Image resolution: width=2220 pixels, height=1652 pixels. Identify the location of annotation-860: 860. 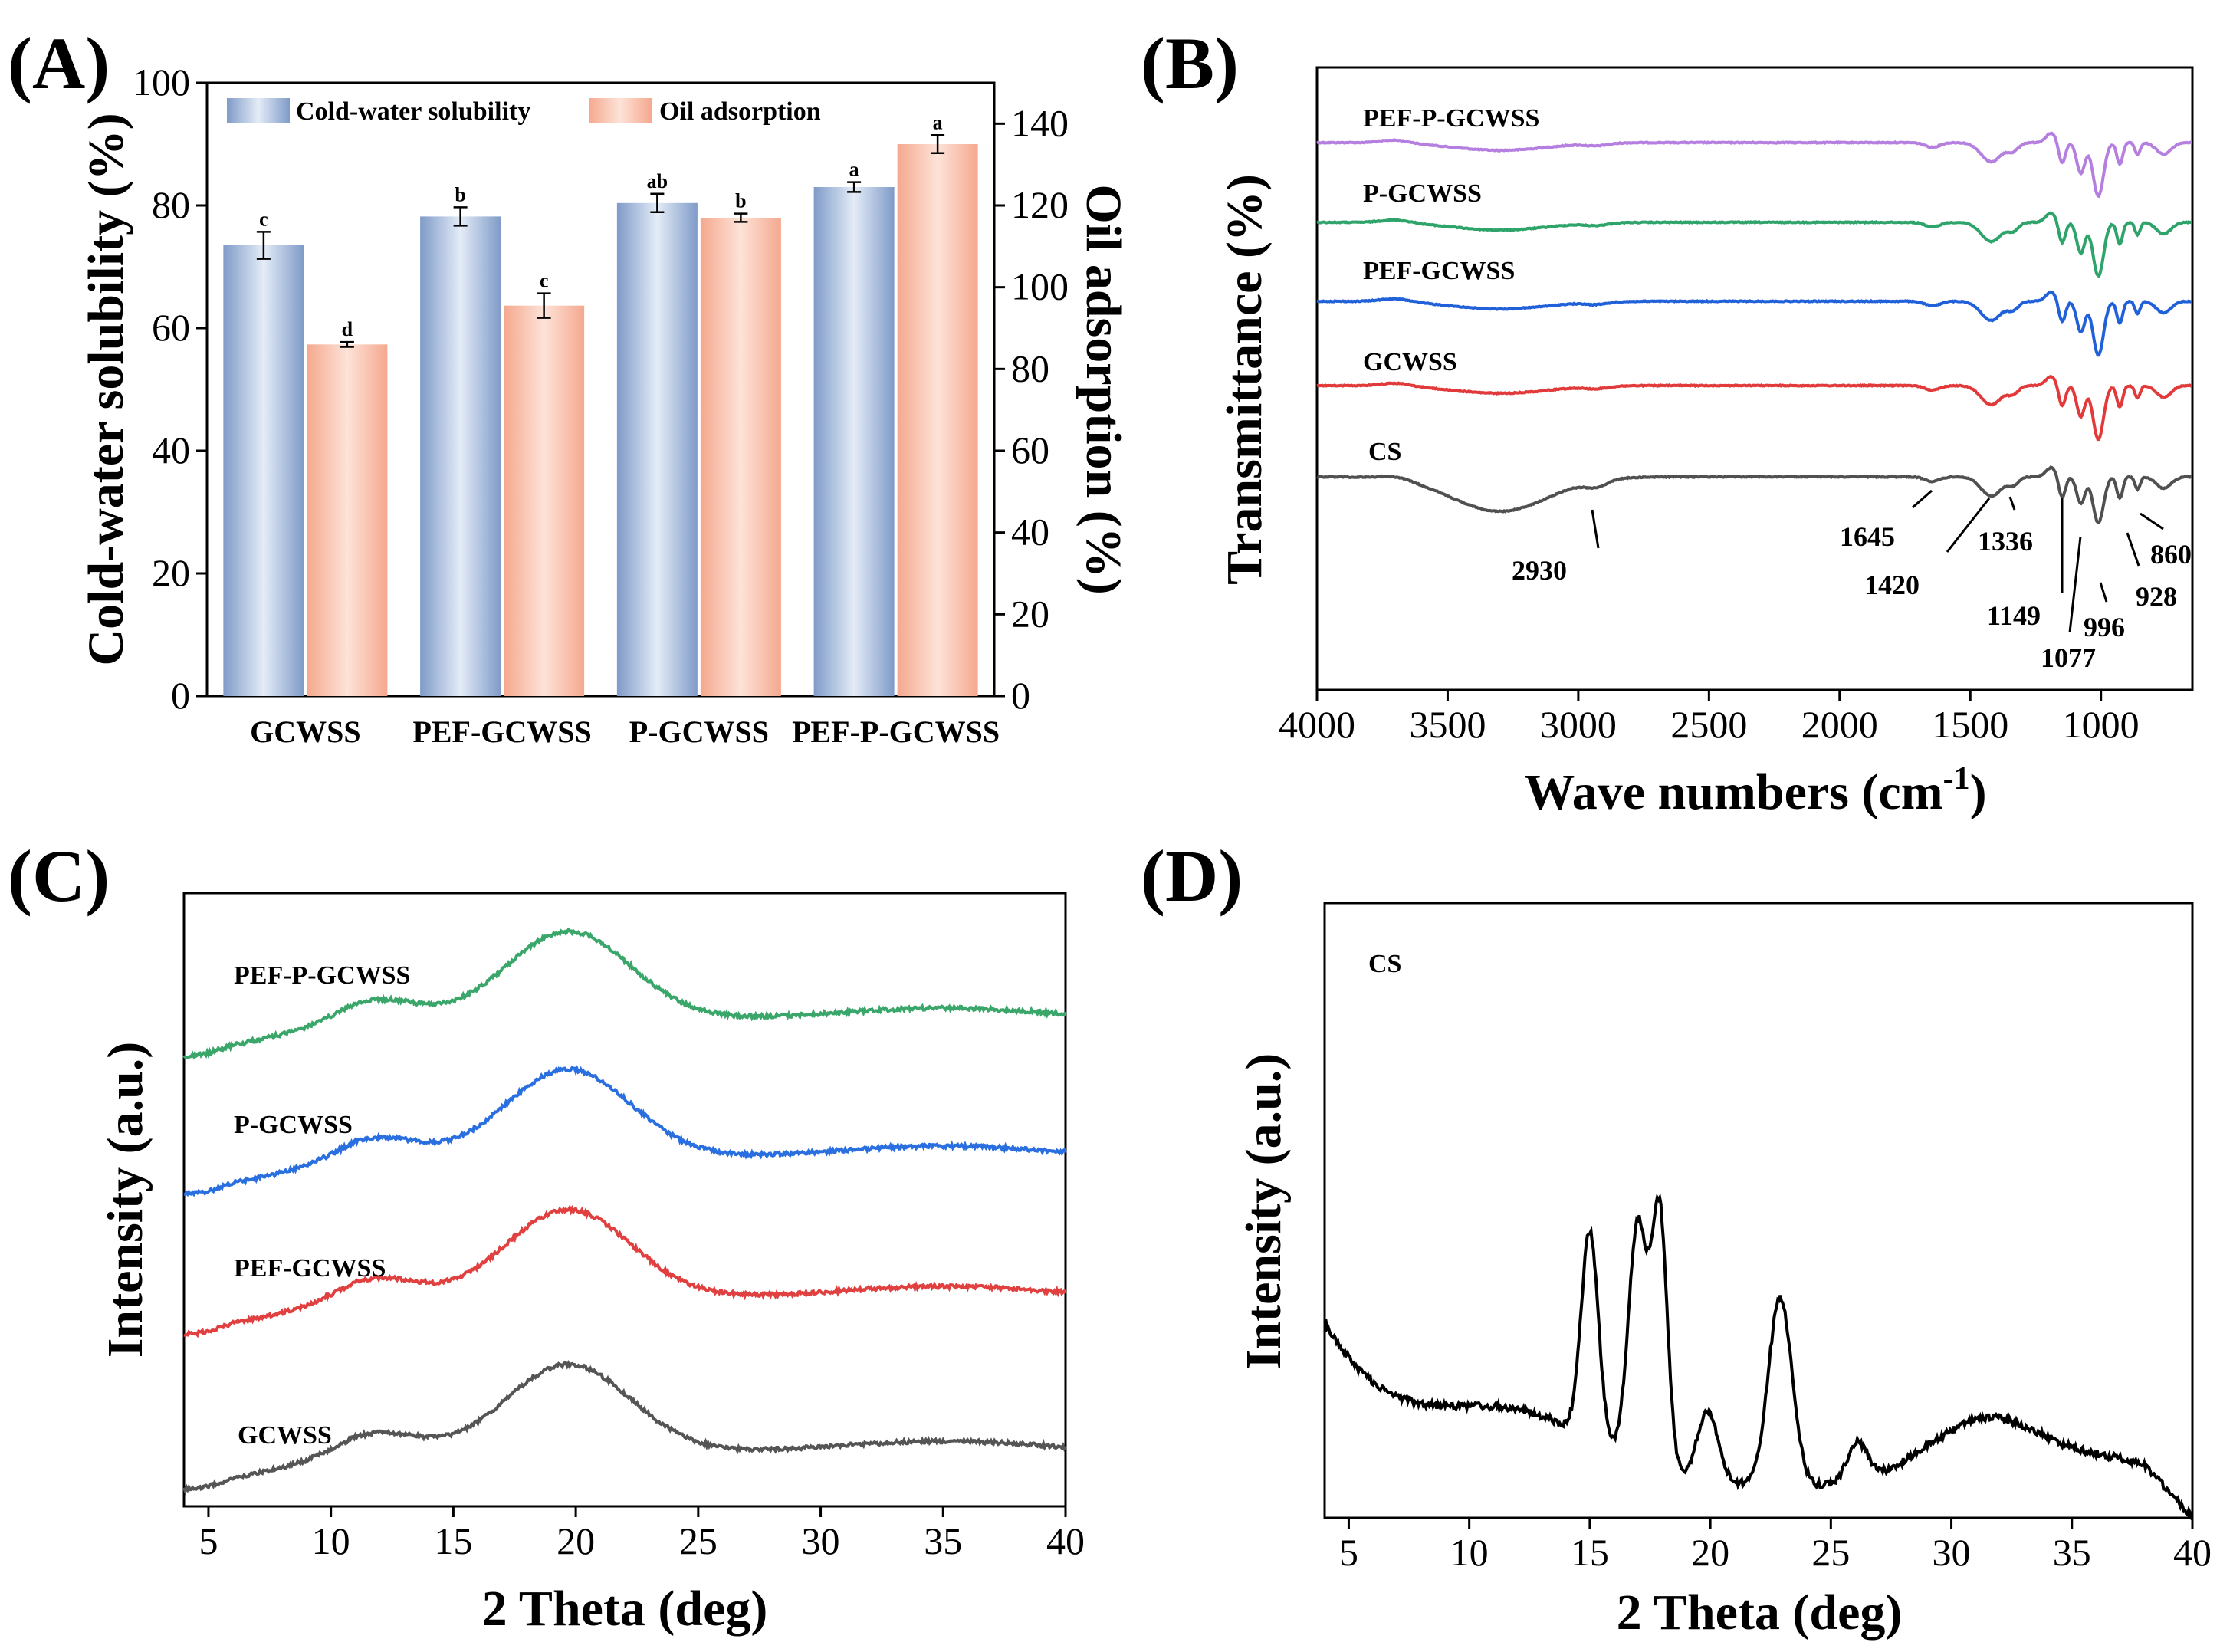
(2171, 554).